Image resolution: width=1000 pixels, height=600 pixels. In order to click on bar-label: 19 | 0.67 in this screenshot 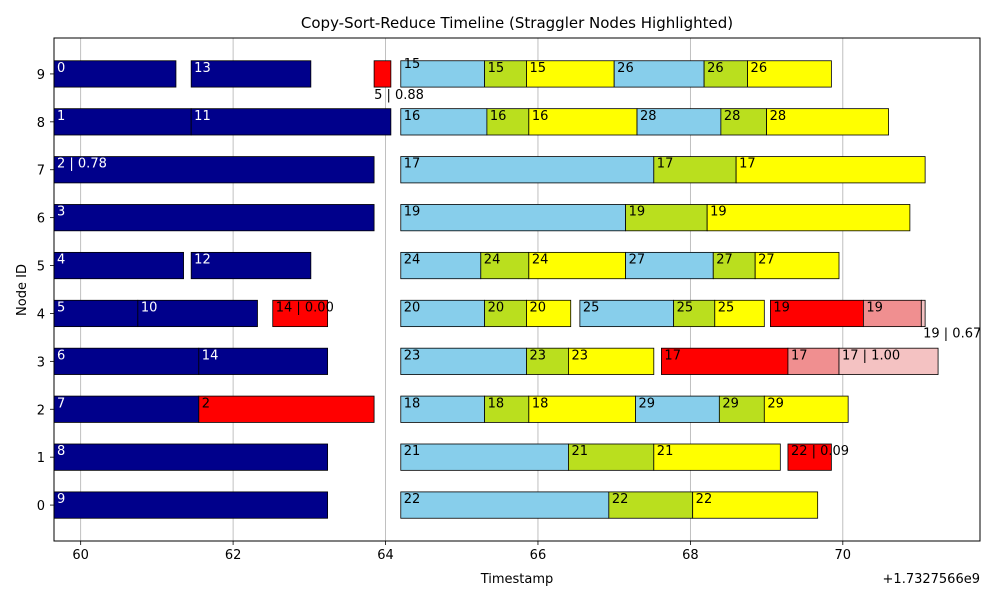, I will do `click(952, 334)`.